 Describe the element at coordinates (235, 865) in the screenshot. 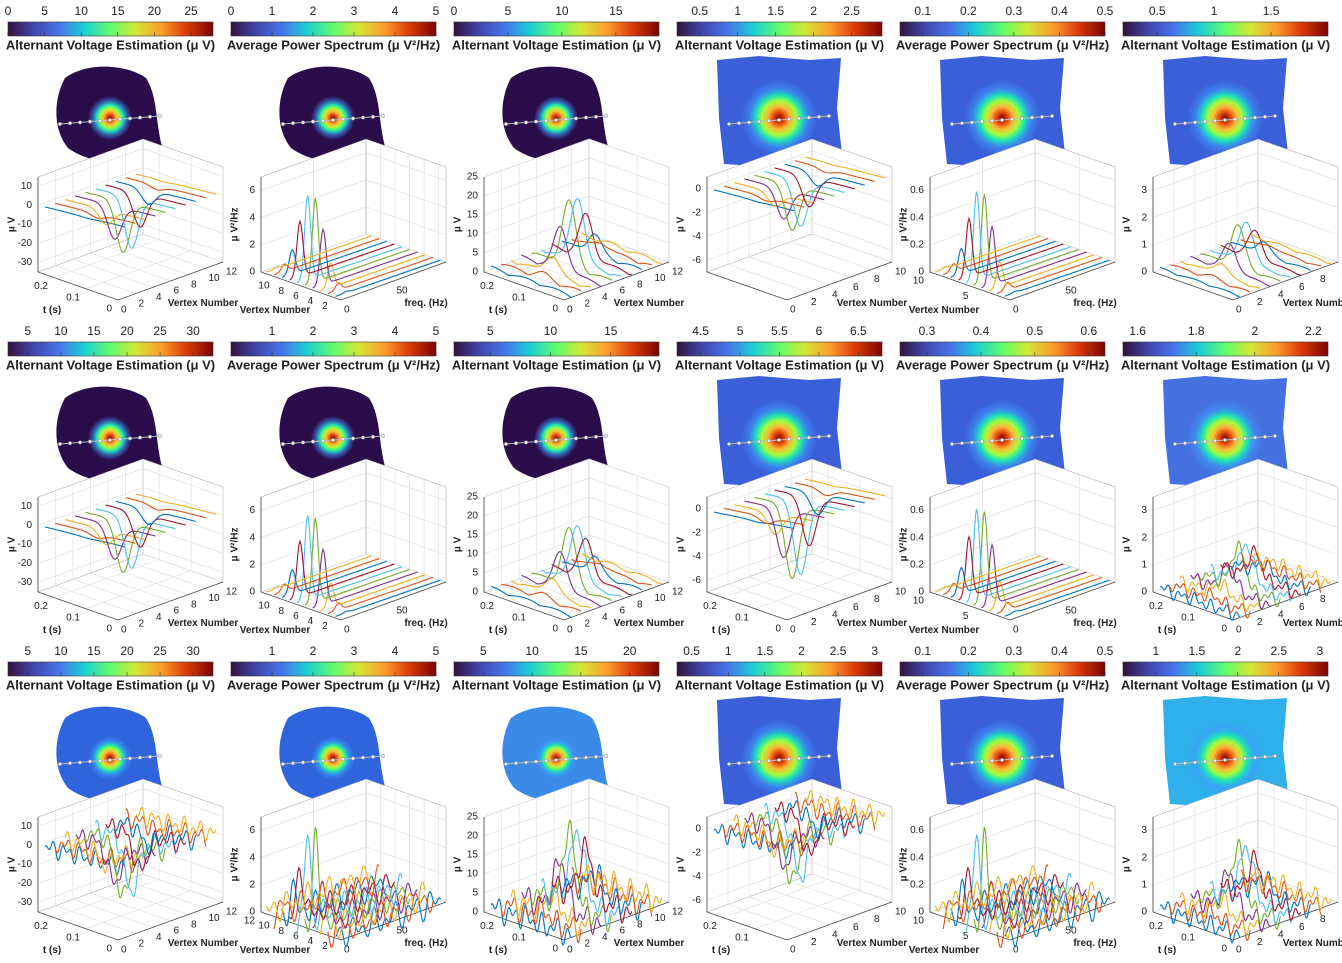

I see `z-axis-label: μ V²/Hz` at that location.